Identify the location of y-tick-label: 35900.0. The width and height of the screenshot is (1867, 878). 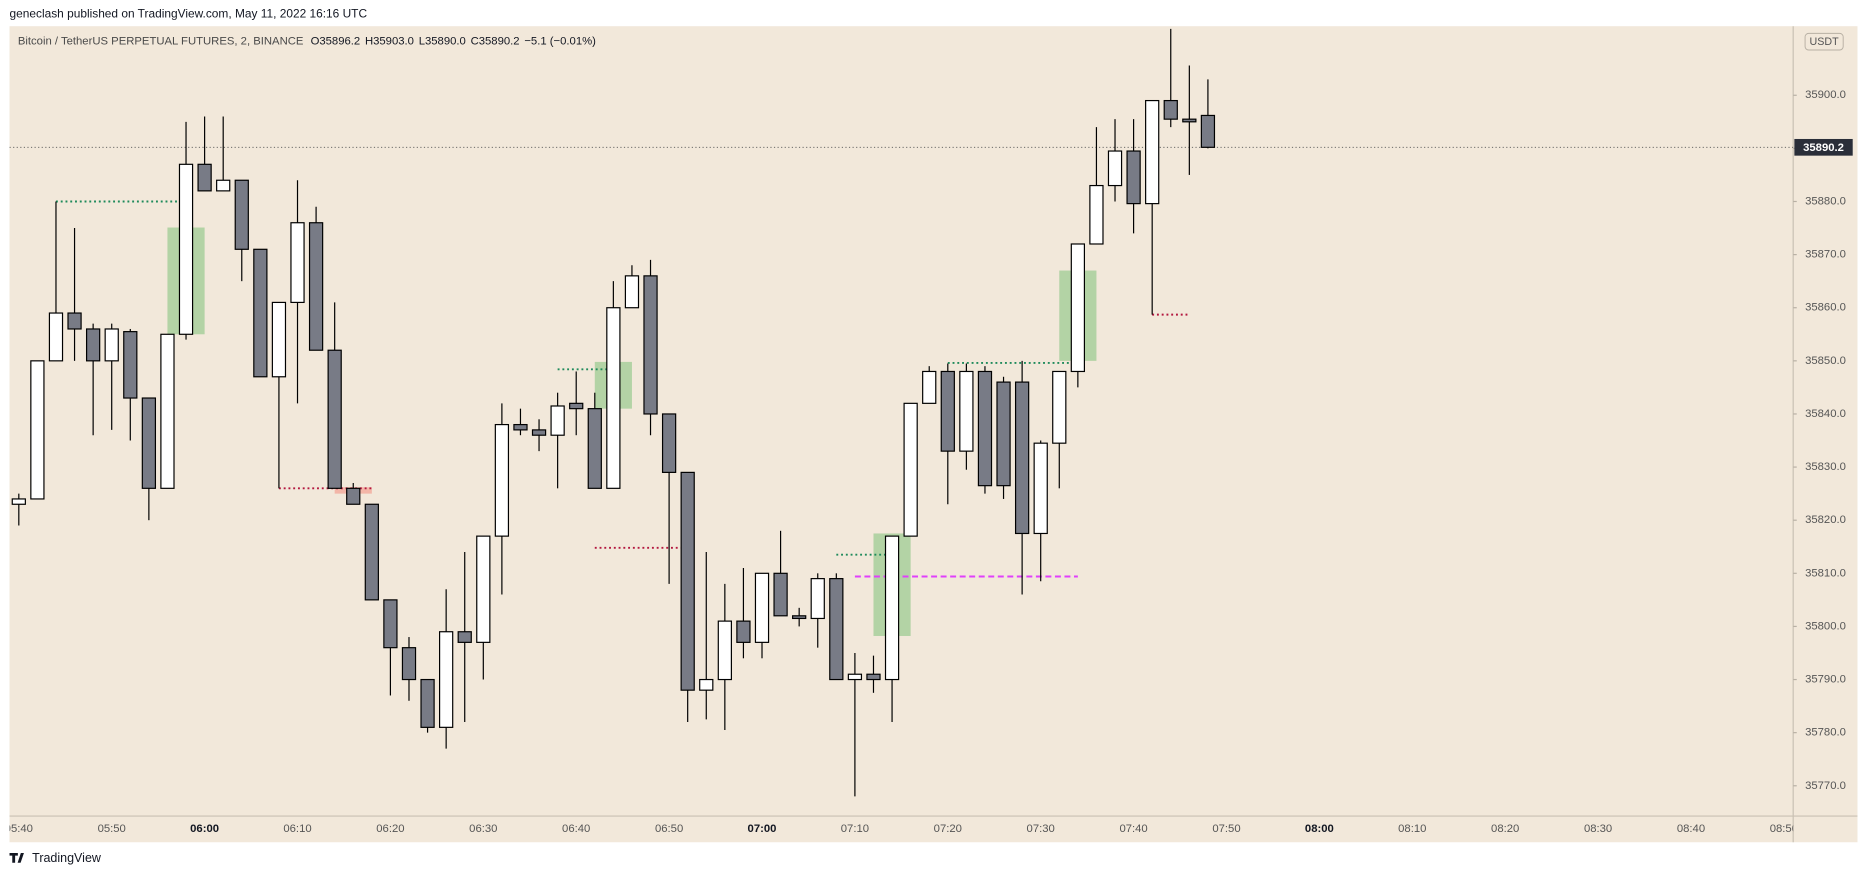
(1825, 95).